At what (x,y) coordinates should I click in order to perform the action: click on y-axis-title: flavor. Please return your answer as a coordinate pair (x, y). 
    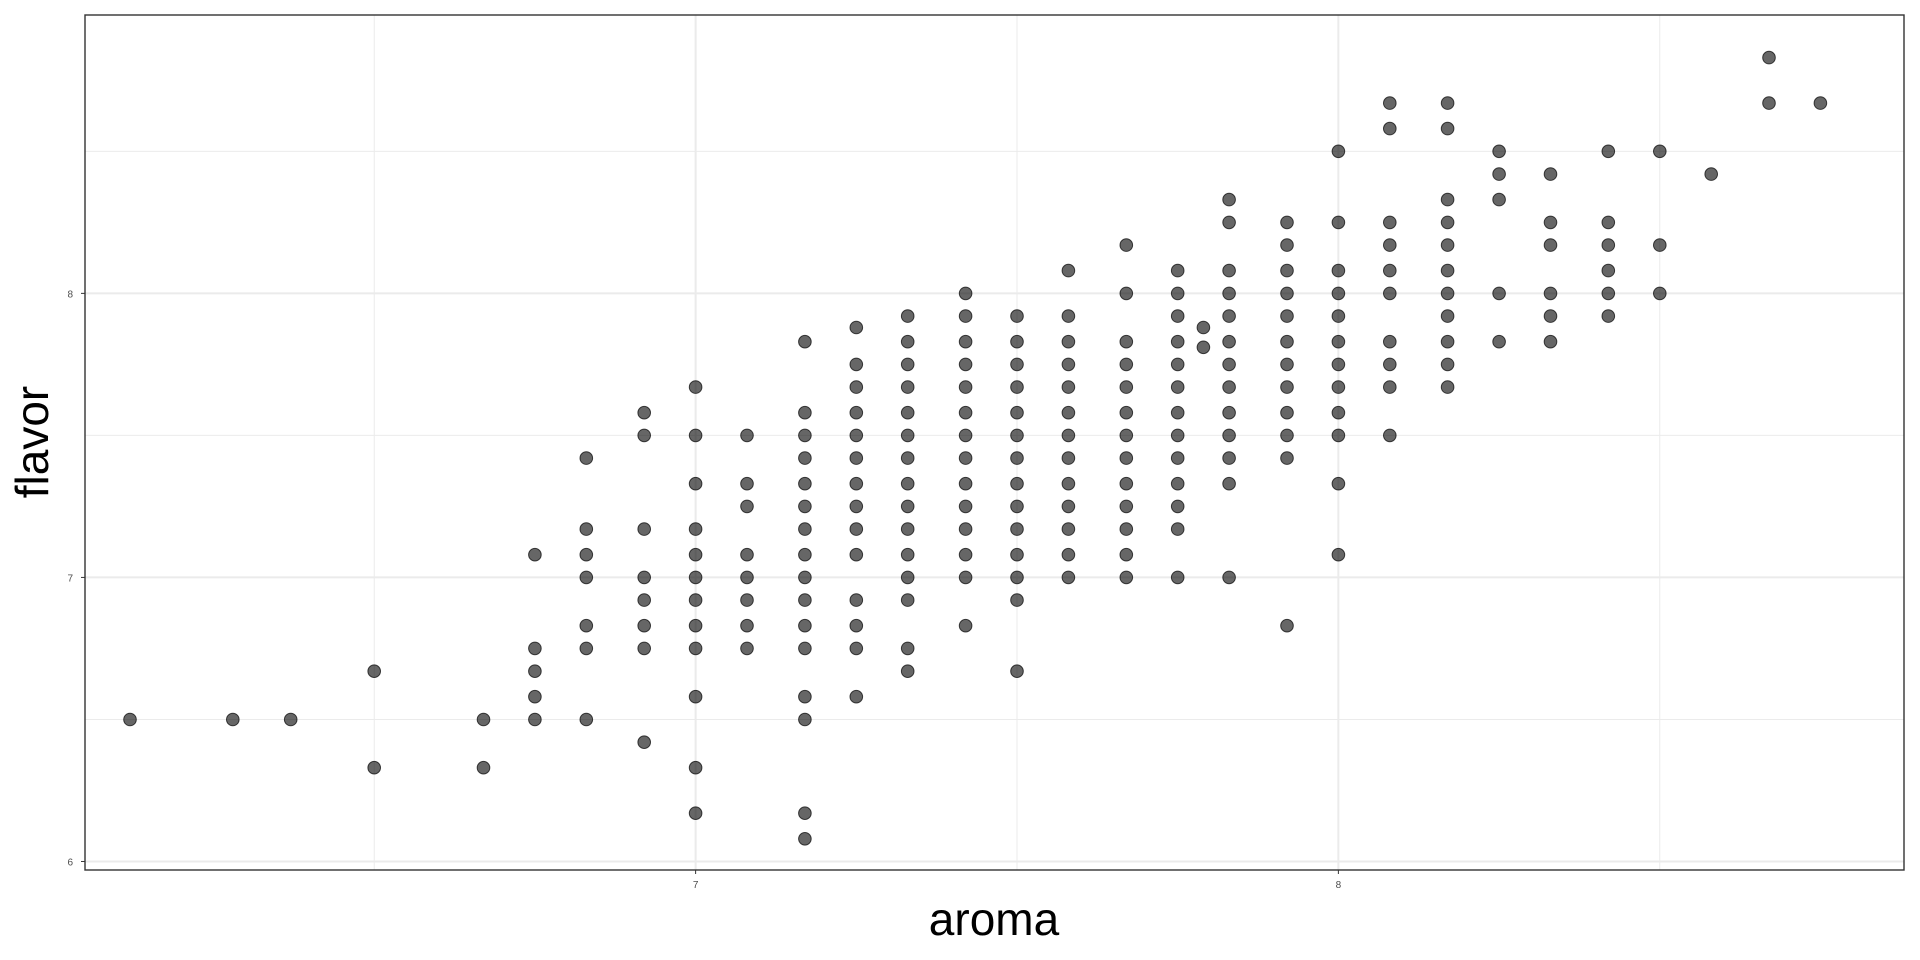
    Looking at the image, I should click on (32, 442).